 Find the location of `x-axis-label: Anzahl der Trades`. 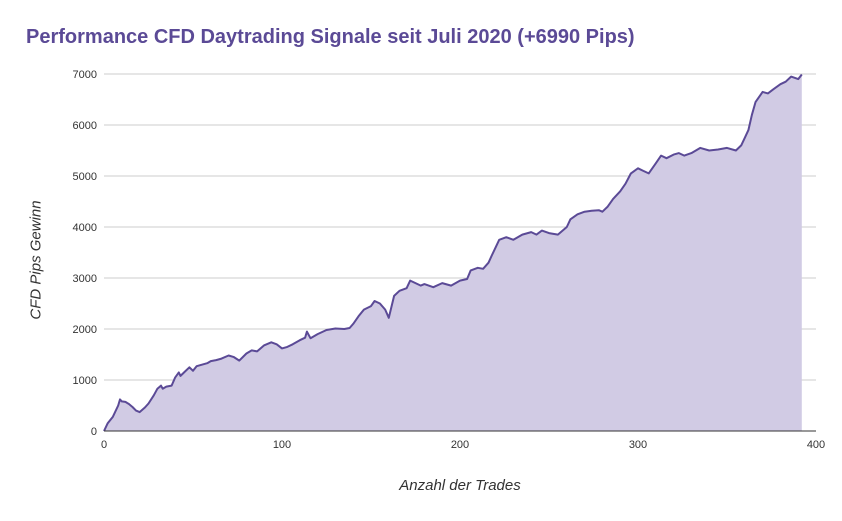

x-axis-label: Anzahl der Trades is located at coordinates (460, 485).